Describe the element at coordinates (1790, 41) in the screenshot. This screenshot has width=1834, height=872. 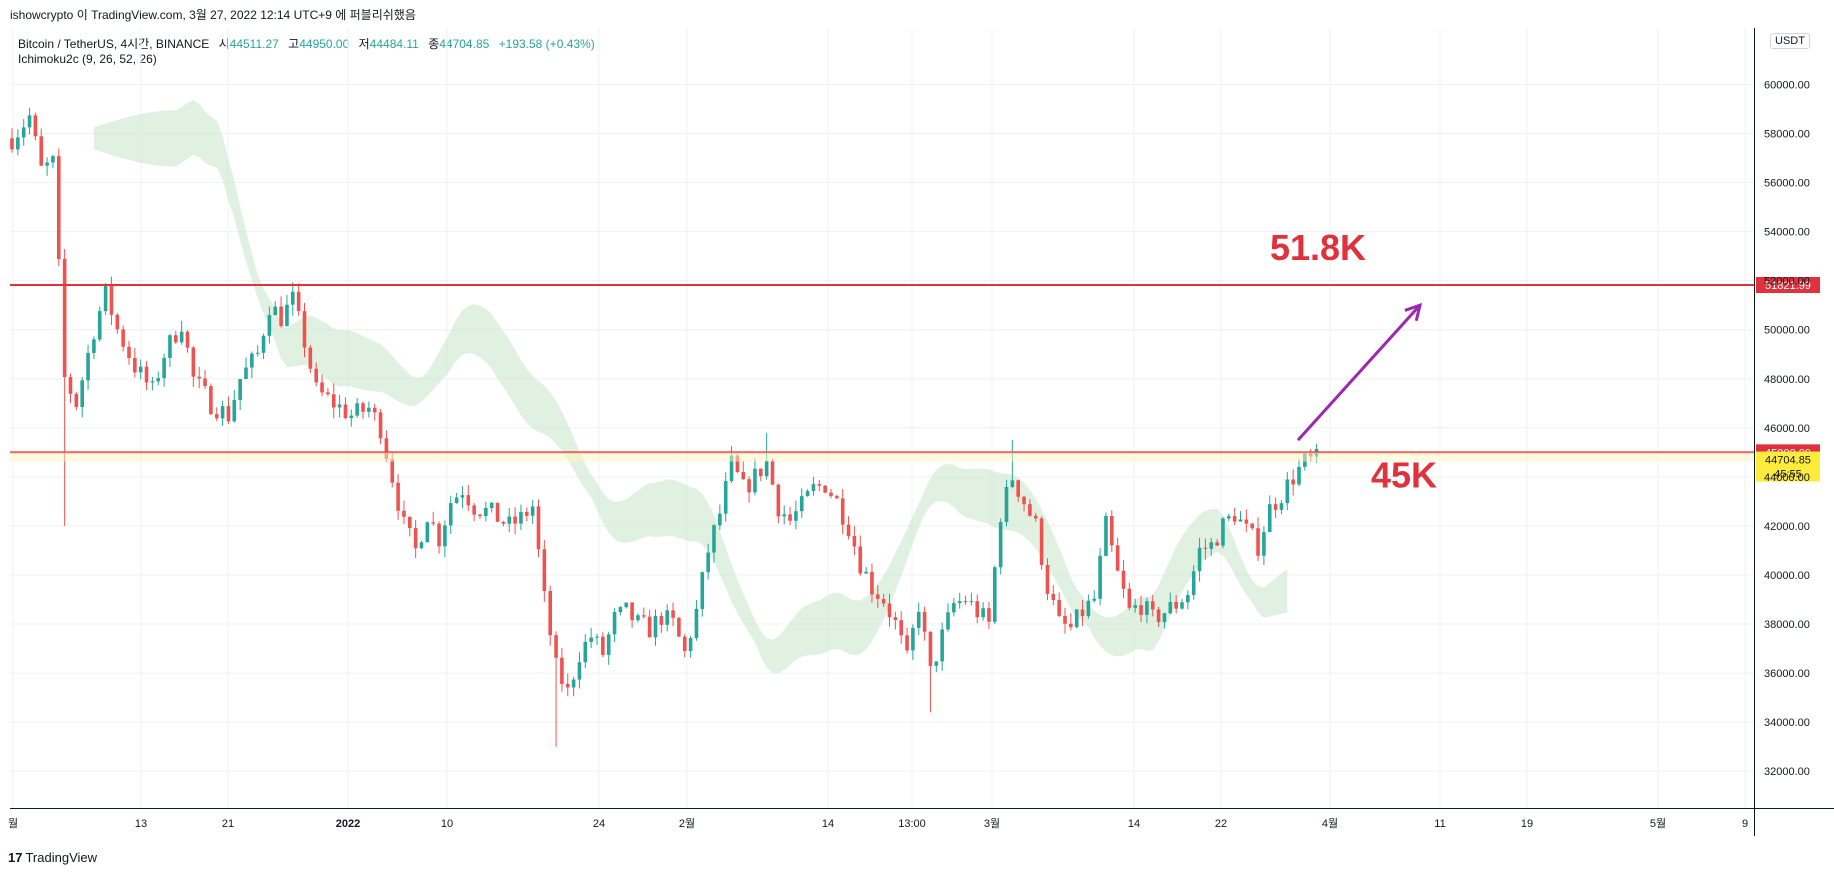
I see `currency-button: USDT` at that location.